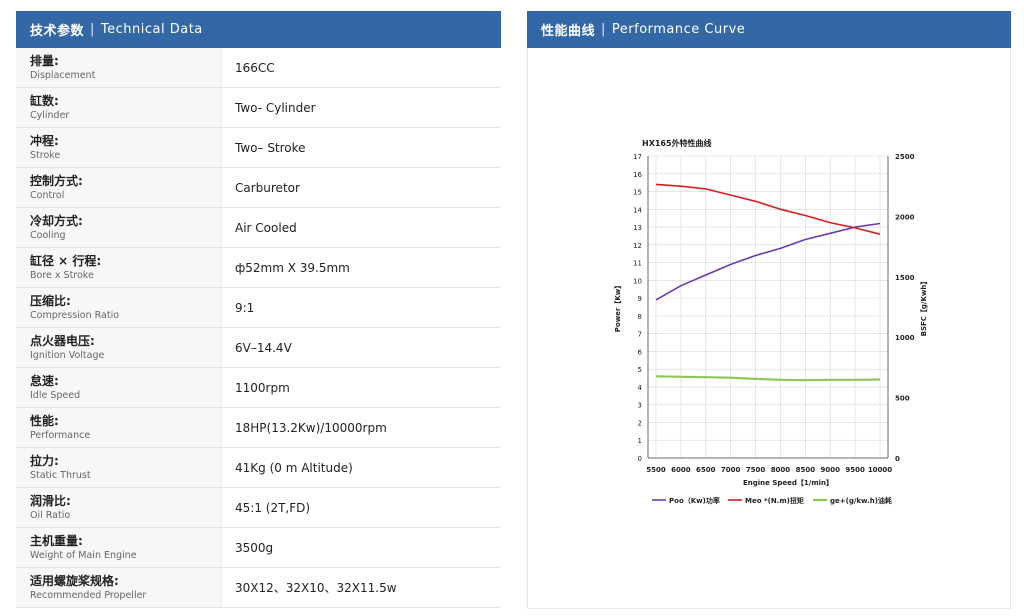 Image resolution: width=1024 pixels, height=616 pixels. I want to click on x-axis-label: Engine Speed【1/min】, so click(788, 483).